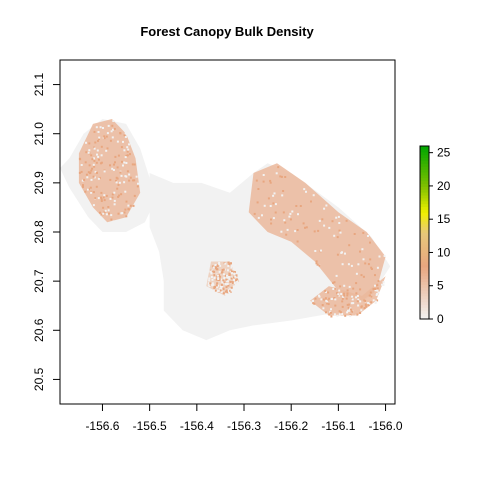 This screenshot has height=480, width=480. Describe the element at coordinates (444, 252) in the screenshot. I see `legend-tick-label: 10` at that location.